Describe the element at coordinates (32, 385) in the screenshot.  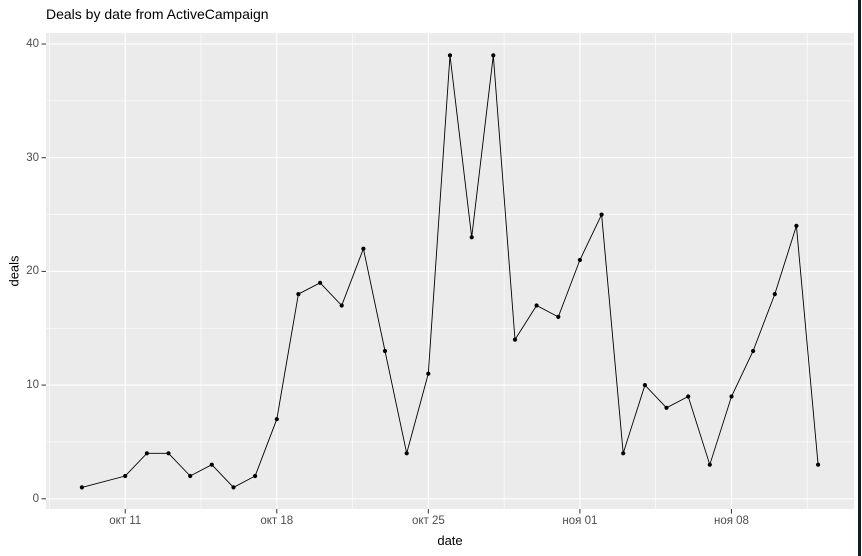
I see `y-axis-tick-label: 10` at that location.